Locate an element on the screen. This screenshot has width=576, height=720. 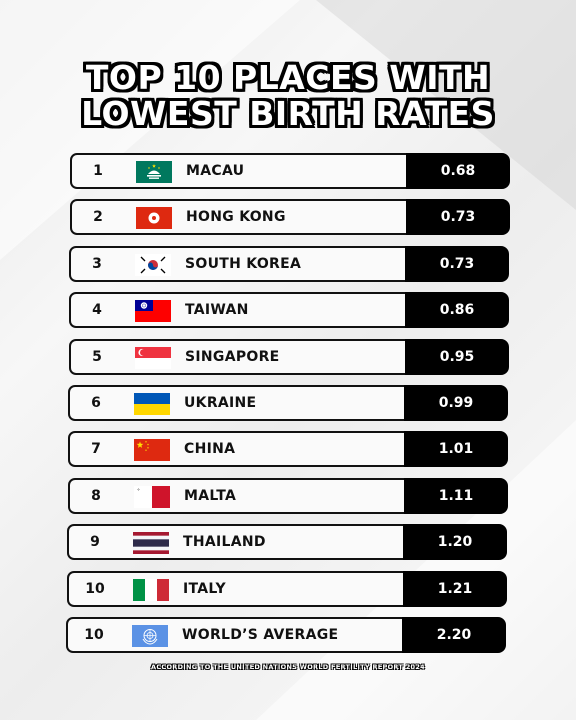
place-name: WORLD’S AVERAGE is located at coordinates (260, 635).